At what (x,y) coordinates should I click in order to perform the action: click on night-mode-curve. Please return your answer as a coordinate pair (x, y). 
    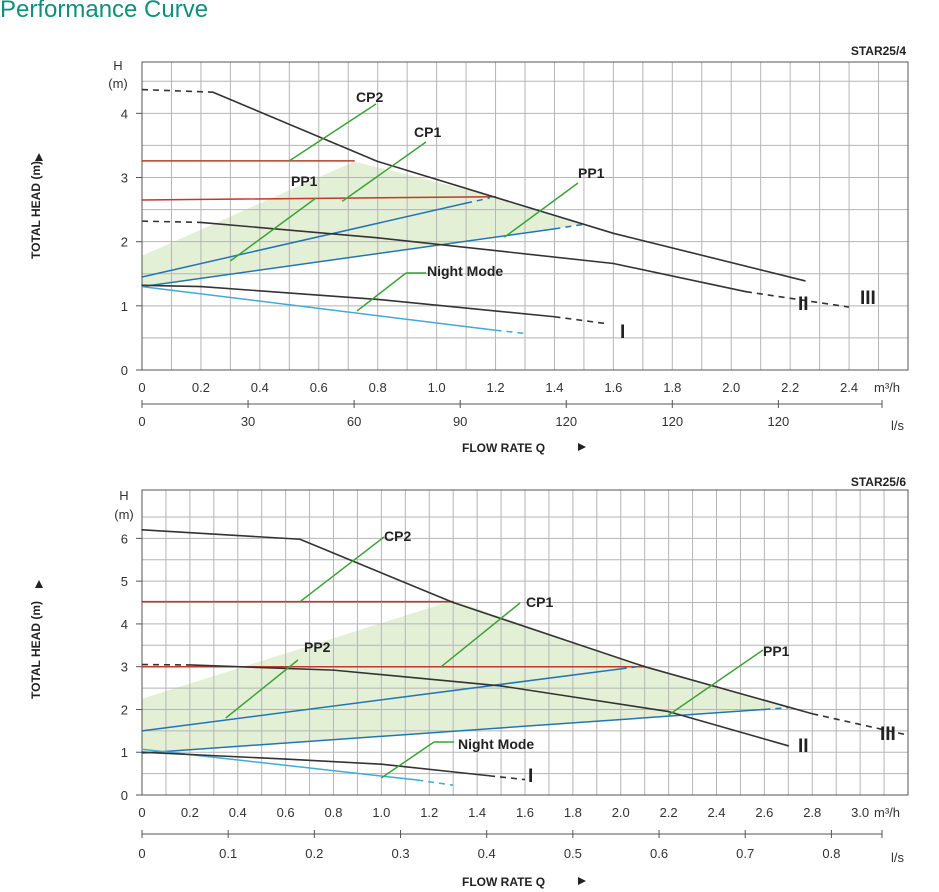
    Looking at the image, I should click on (319, 308).